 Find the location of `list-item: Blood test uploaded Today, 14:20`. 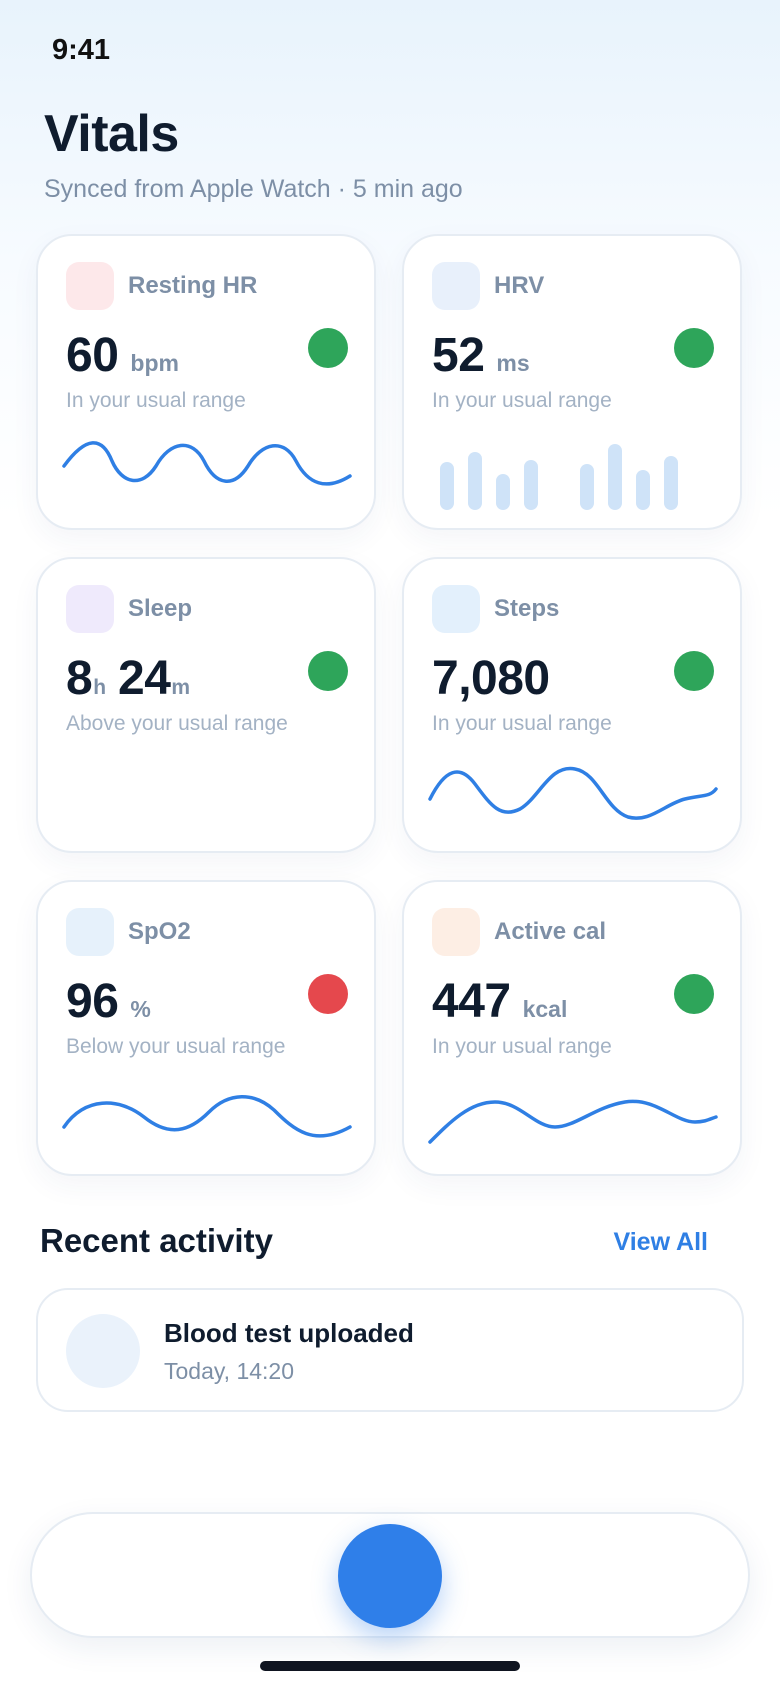

list-item: Blood test uploaded Today, 14:20 is located at coordinates (390, 1350).